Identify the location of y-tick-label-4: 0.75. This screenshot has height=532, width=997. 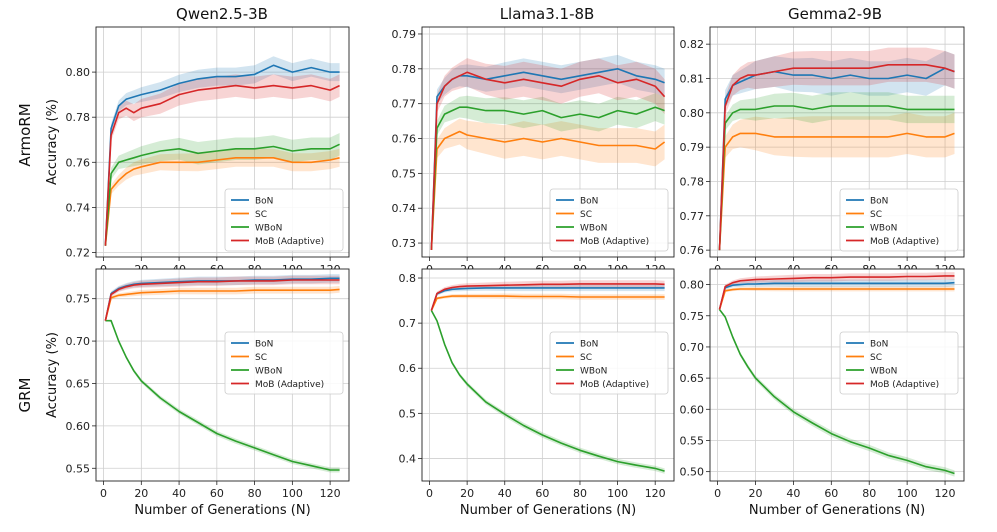
(78, 299).